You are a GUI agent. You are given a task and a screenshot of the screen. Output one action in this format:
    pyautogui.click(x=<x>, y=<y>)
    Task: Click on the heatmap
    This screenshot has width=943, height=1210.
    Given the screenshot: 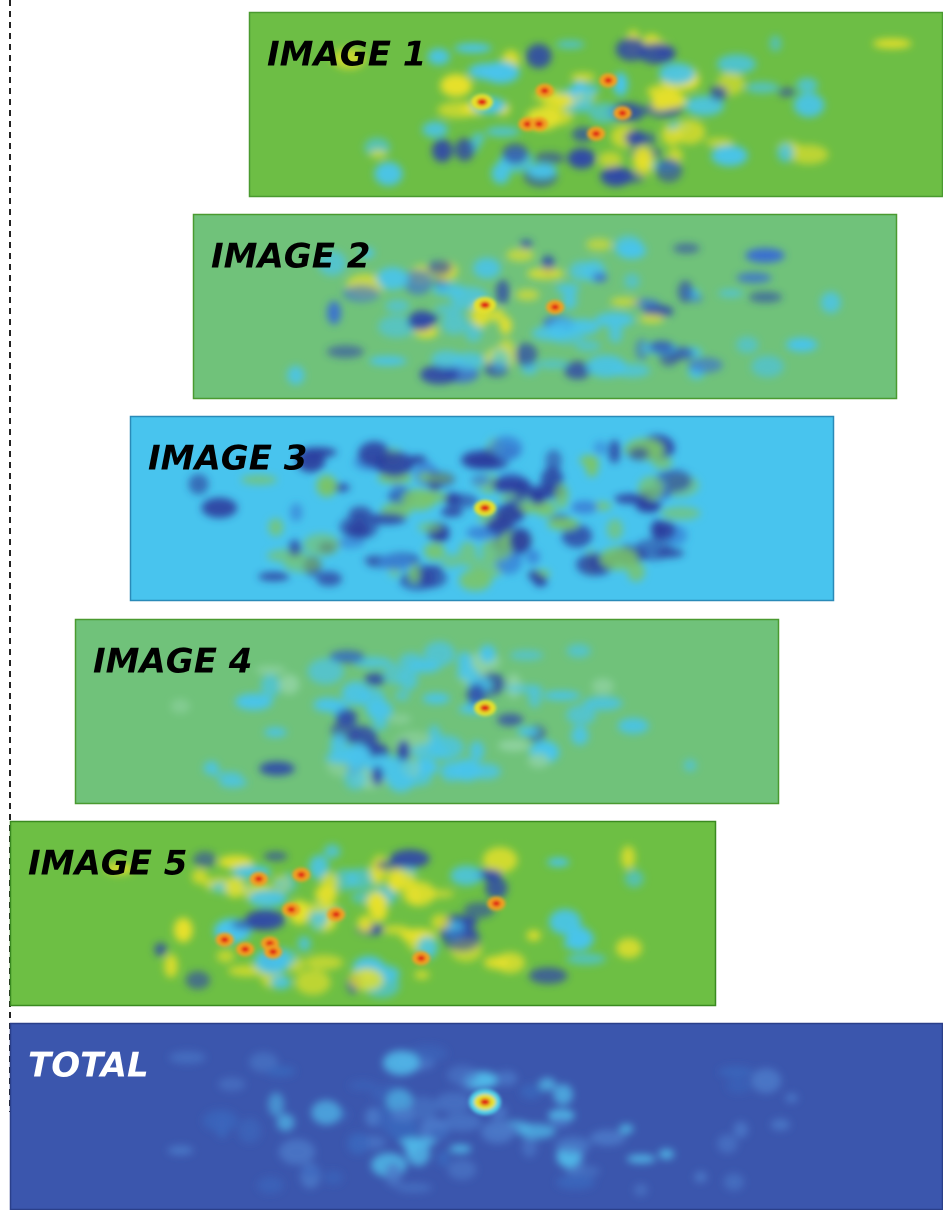 What is the action you would take?
    pyautogui.click(x=622, y=108)
    